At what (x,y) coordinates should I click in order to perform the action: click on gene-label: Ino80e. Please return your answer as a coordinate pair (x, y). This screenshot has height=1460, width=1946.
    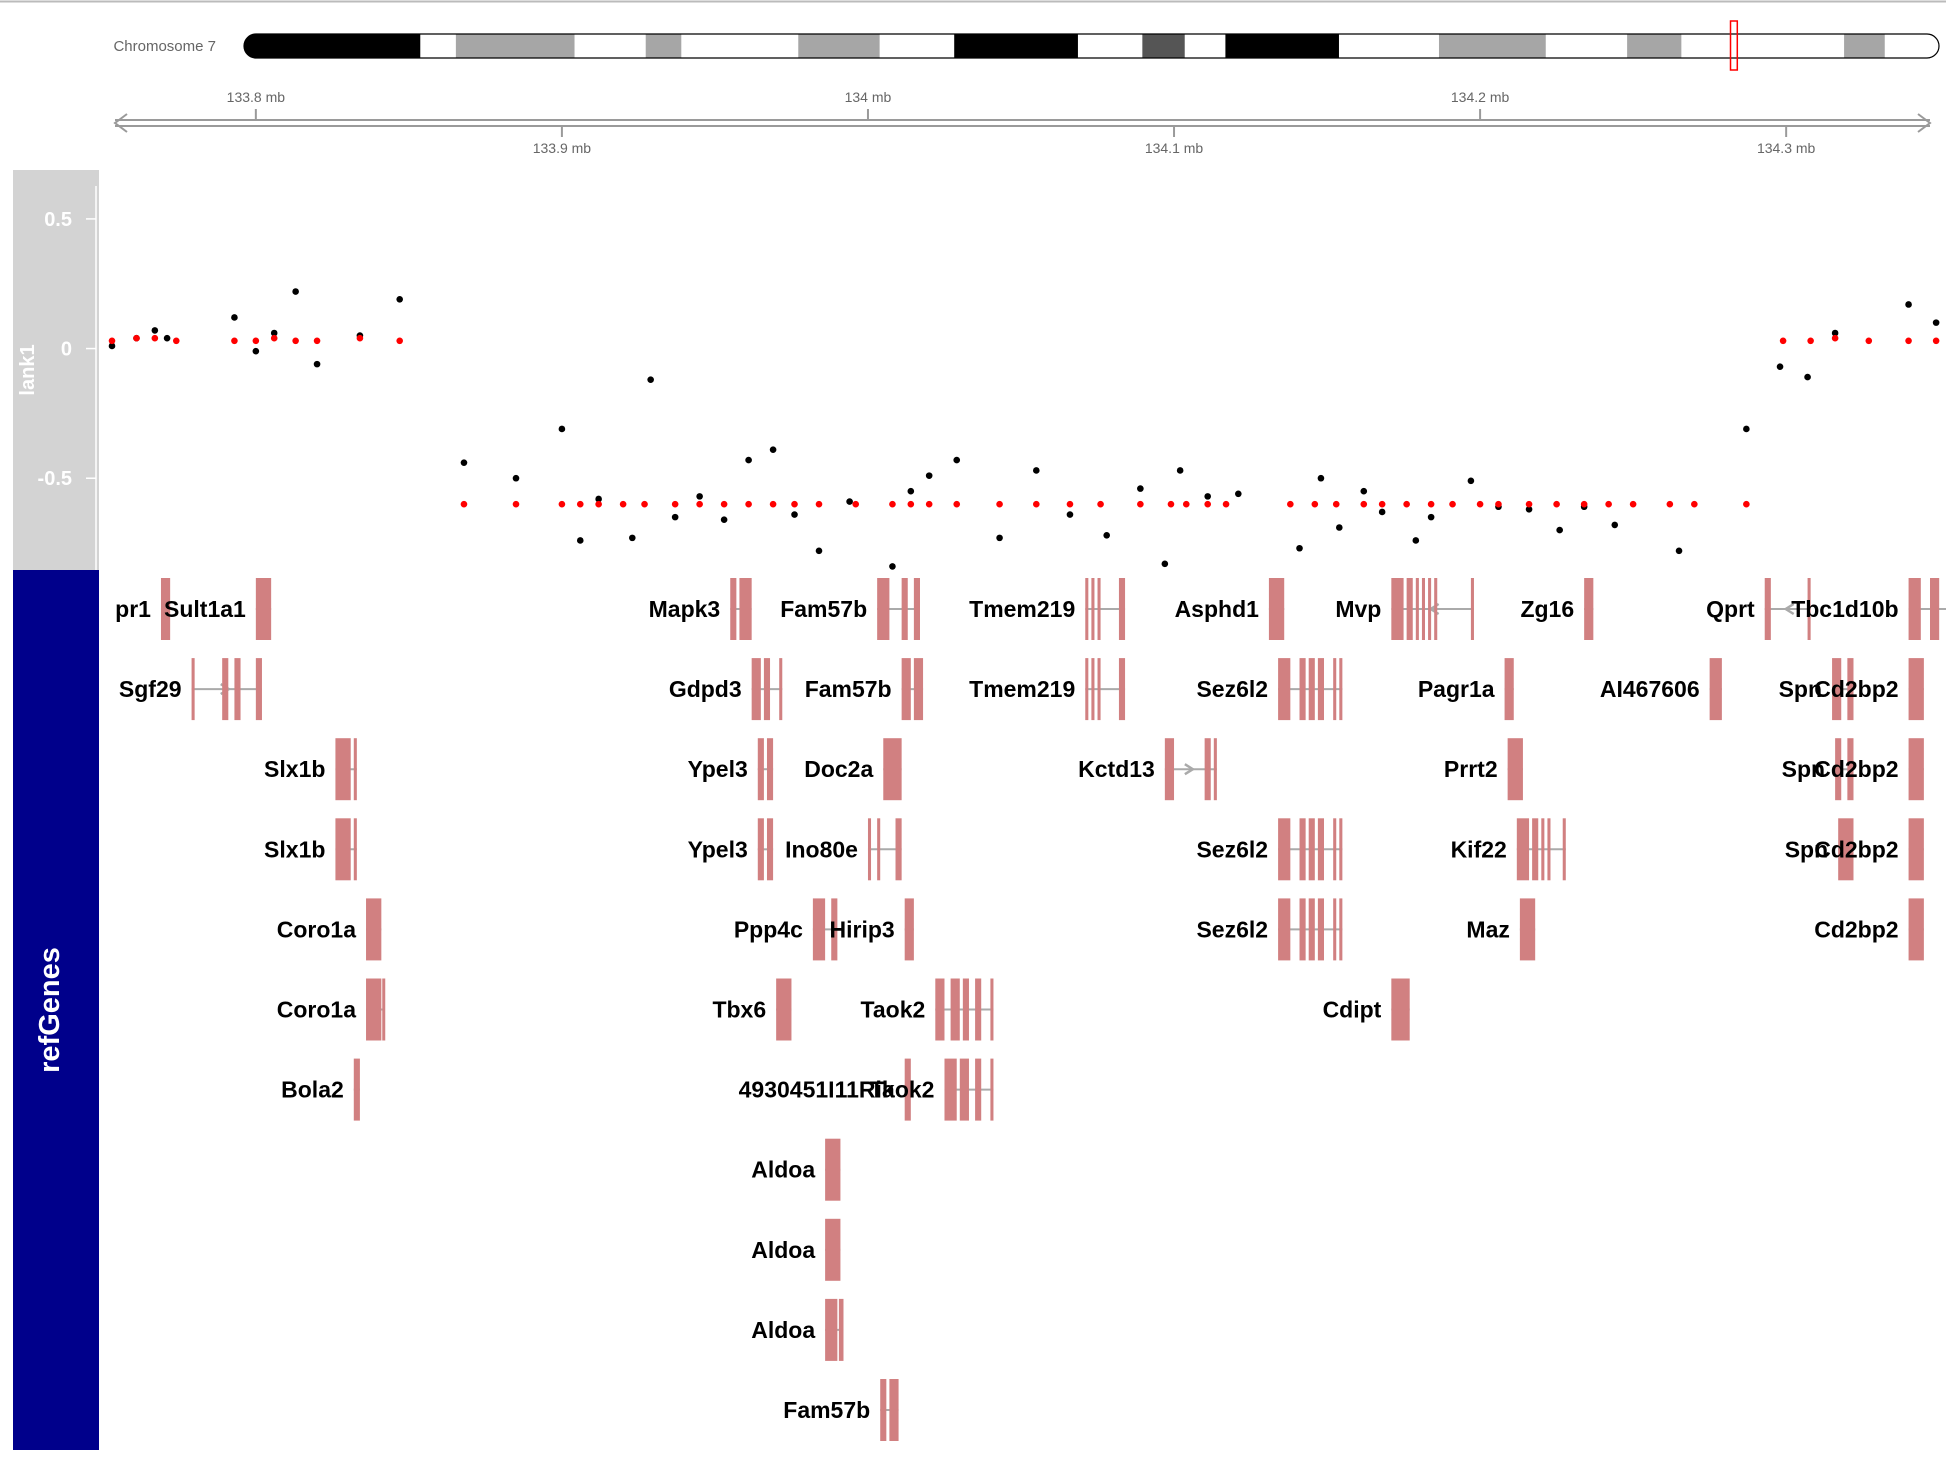
    Looking at the image, I should click on (821, 849).